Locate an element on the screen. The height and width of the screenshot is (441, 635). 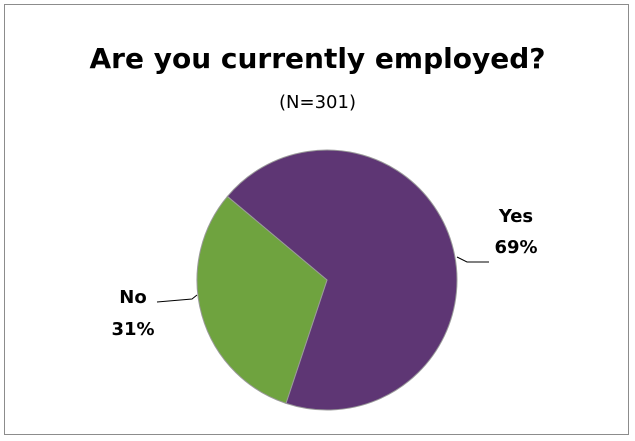
chart-subtitle: (N=301) is located at coordinates (317, 102).